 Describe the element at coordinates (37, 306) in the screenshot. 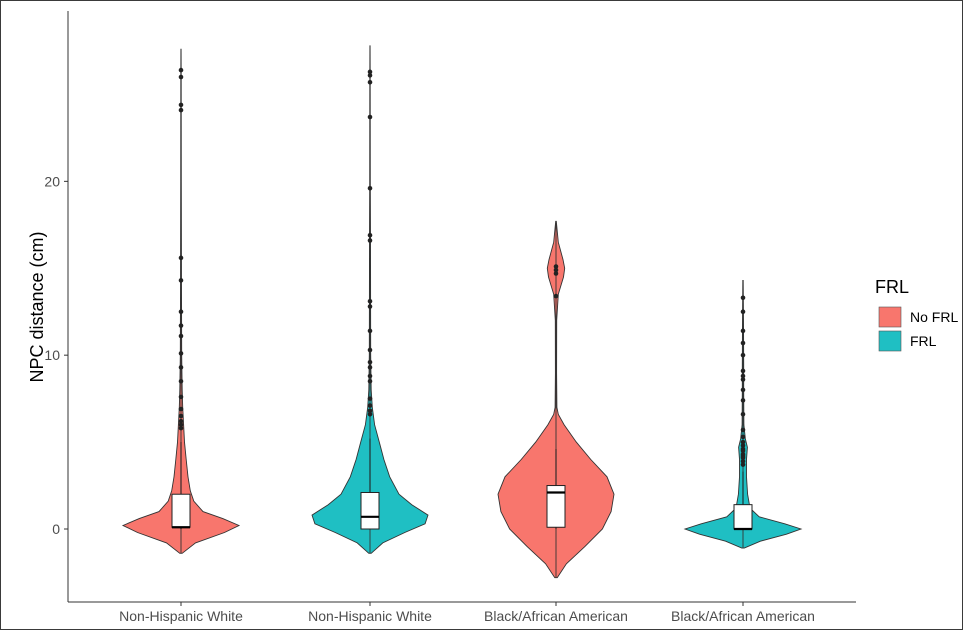

I see `y-axis-title: NPC distance (cm)` at that location.